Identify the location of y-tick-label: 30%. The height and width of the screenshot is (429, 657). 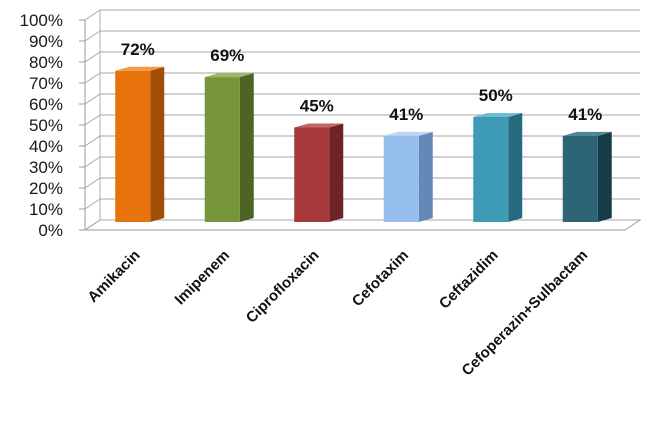
(46, 167).